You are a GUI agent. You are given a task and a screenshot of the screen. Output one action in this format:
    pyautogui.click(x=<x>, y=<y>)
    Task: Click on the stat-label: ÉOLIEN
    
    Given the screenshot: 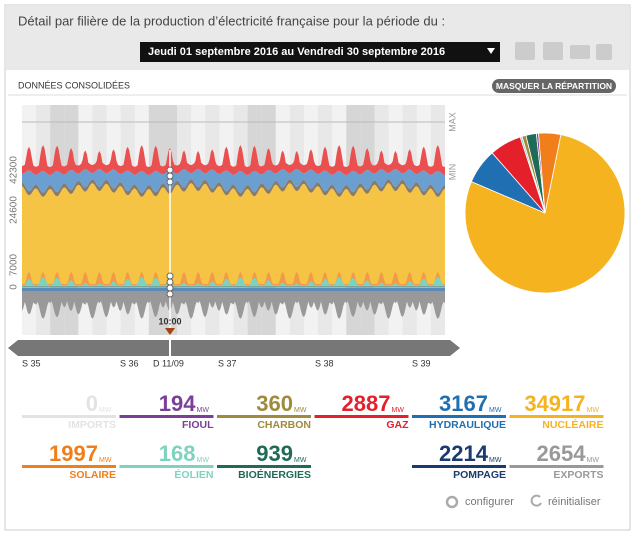 What is the action you would take?
    pyautogui.click(x=193, y=474)
    